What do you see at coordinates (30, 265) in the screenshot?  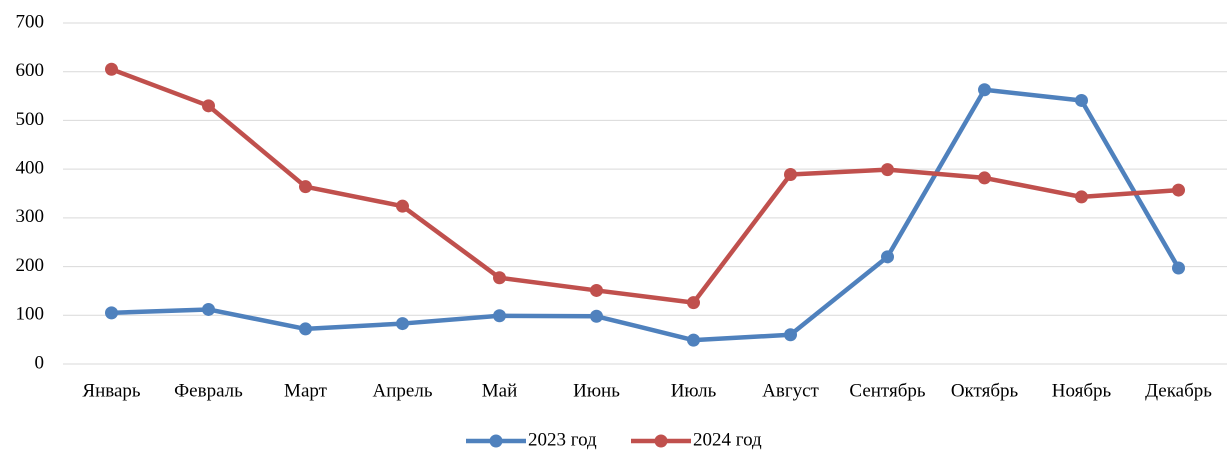 I see `y-tick-label: 200` at bounding box center [30, 265].